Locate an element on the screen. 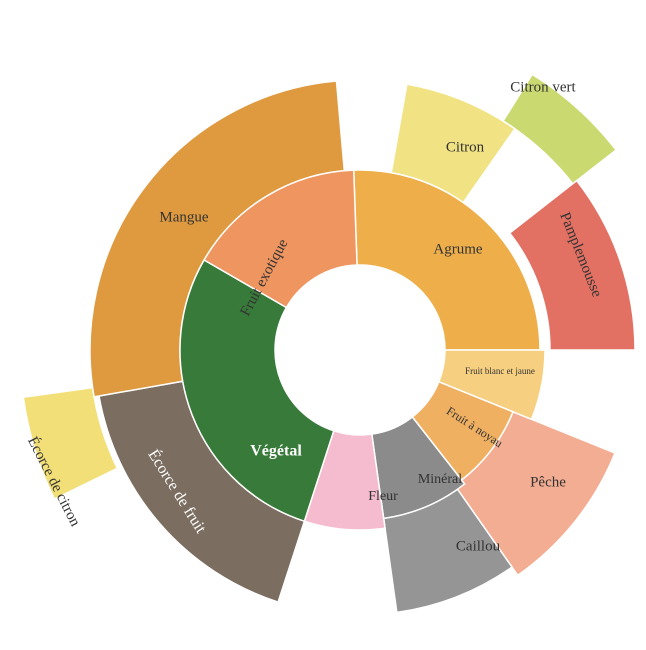 This screenshot has width=646, height=650. inner-label-mineral: Minéral is located at coordinates (440, 479).